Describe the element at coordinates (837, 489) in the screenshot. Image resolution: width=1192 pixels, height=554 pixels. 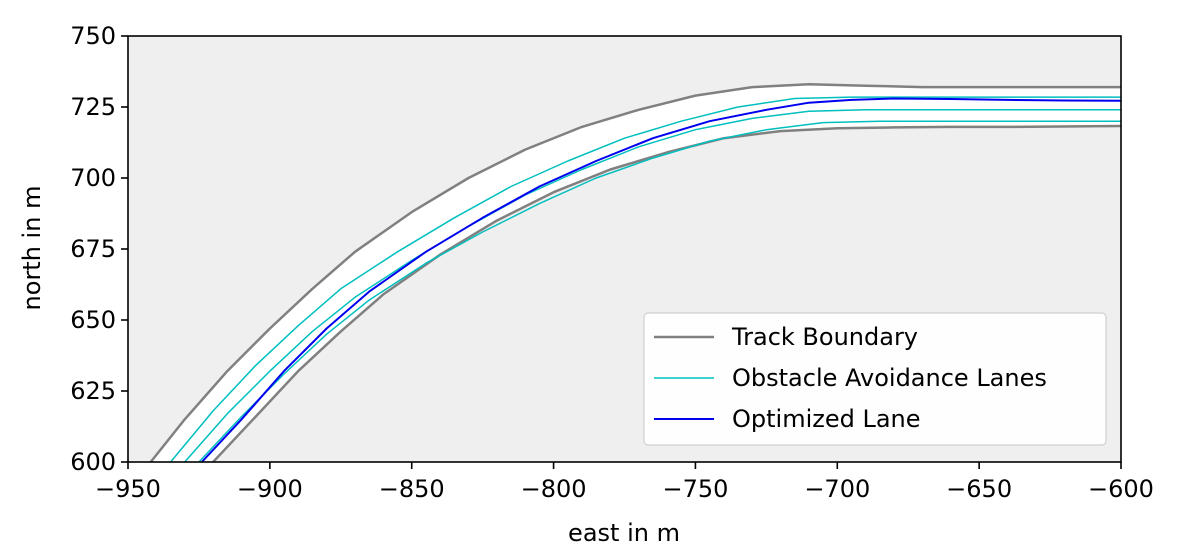
I see `x-tick-label: −700` at that location.